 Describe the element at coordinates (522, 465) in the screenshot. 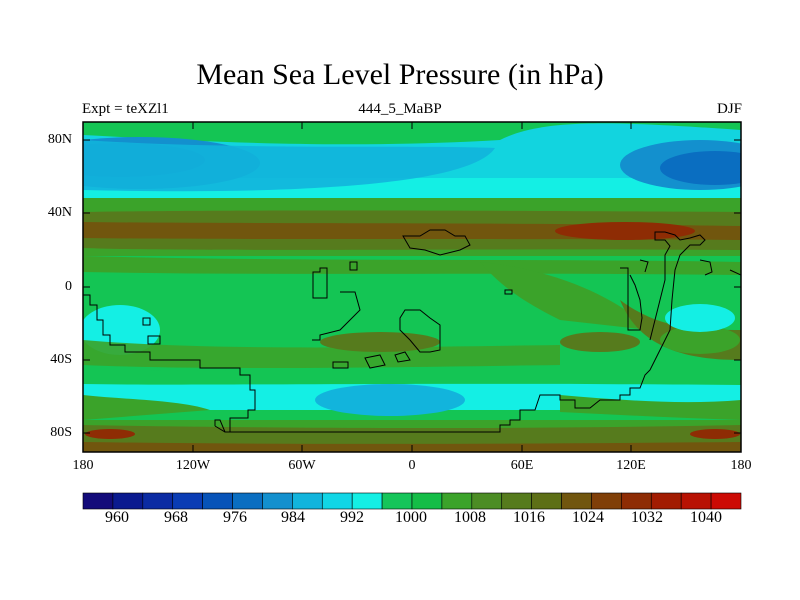

I see `lon-label-60e: 60E` at that location.